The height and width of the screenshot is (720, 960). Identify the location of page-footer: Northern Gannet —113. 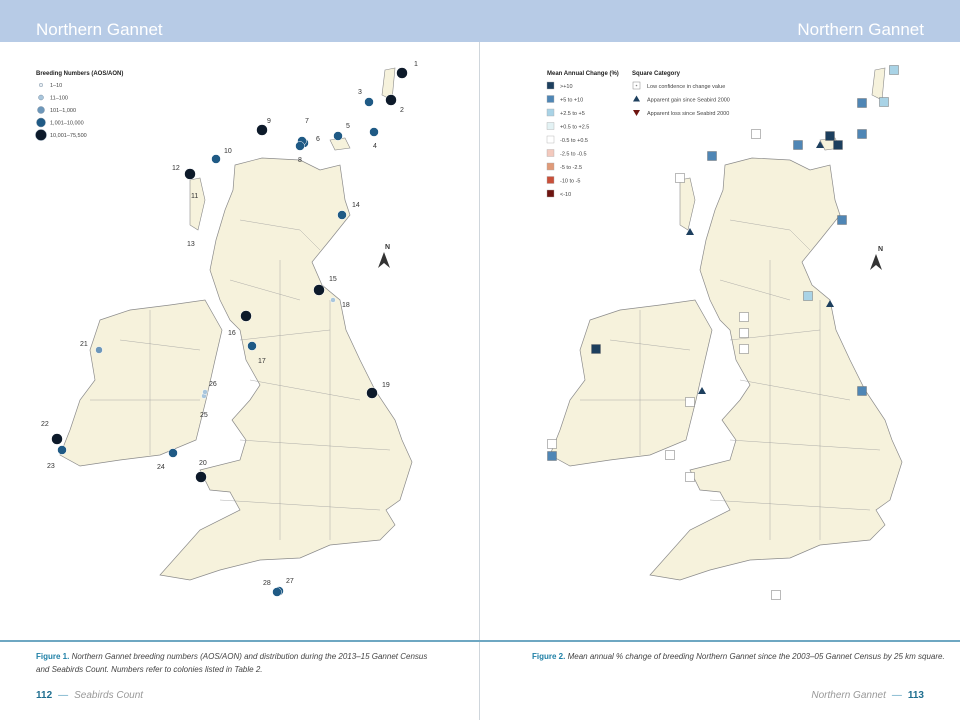
(867, 695).